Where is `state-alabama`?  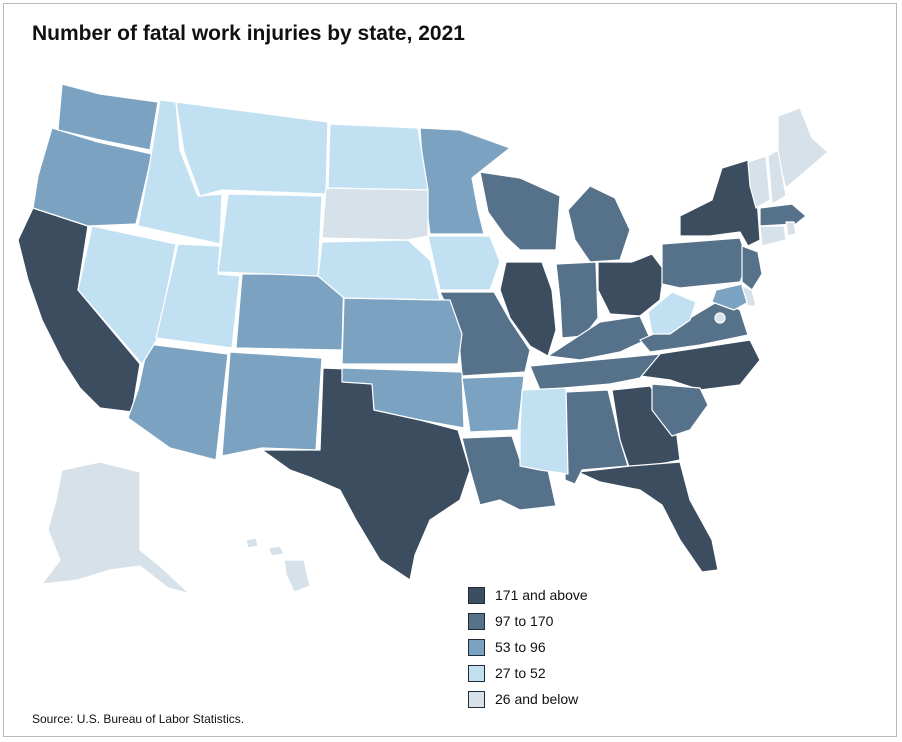 state-alabama is located at coordinates (596, 437).